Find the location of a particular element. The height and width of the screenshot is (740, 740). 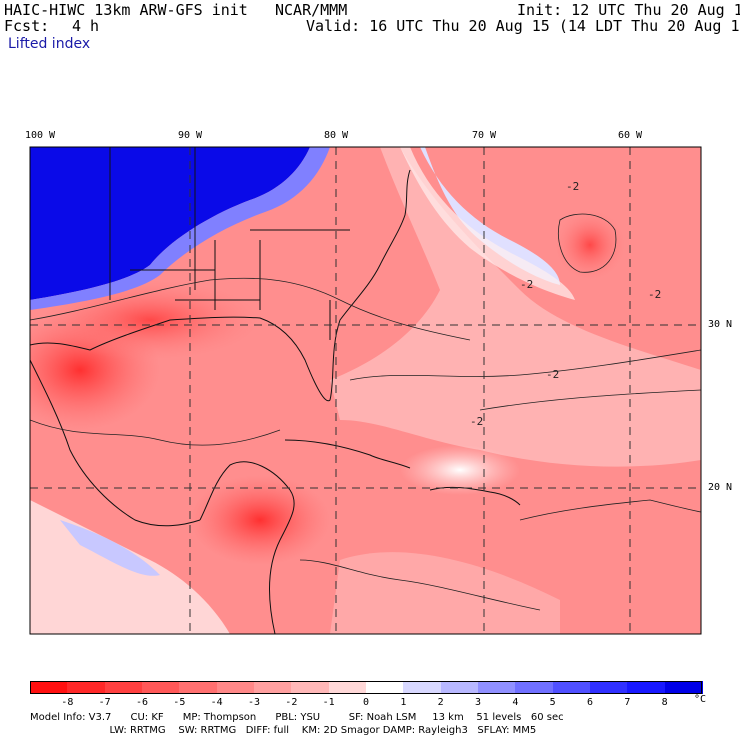

colorbar-tick: 8 is located at coordinates (664, 702).